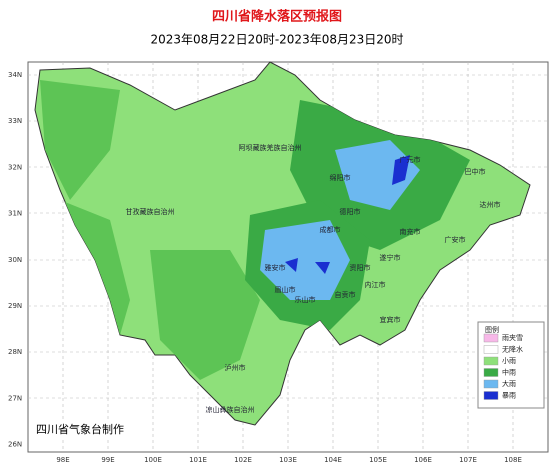 This screenshot has height=468, width=554. I want to click on lon-label: 107E, so click(468, 460).